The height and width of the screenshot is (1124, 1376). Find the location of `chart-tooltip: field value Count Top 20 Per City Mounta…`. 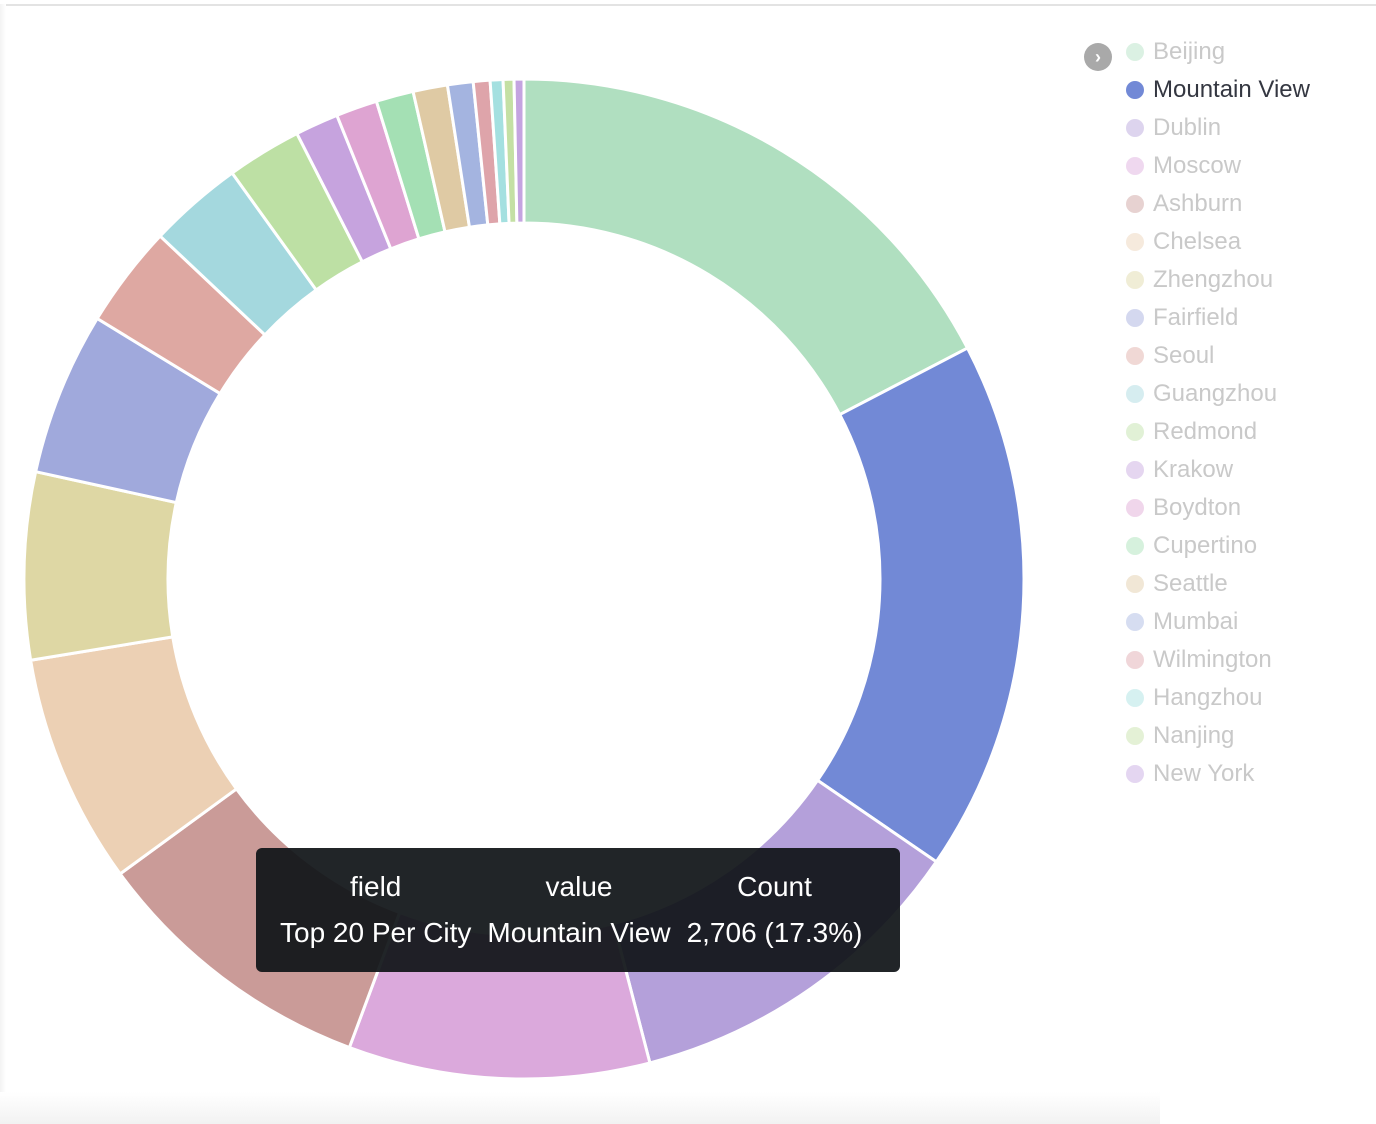

chart-tooltip: field value Count Top 20 Per City Mounta… is located at coordinates (578, 910).